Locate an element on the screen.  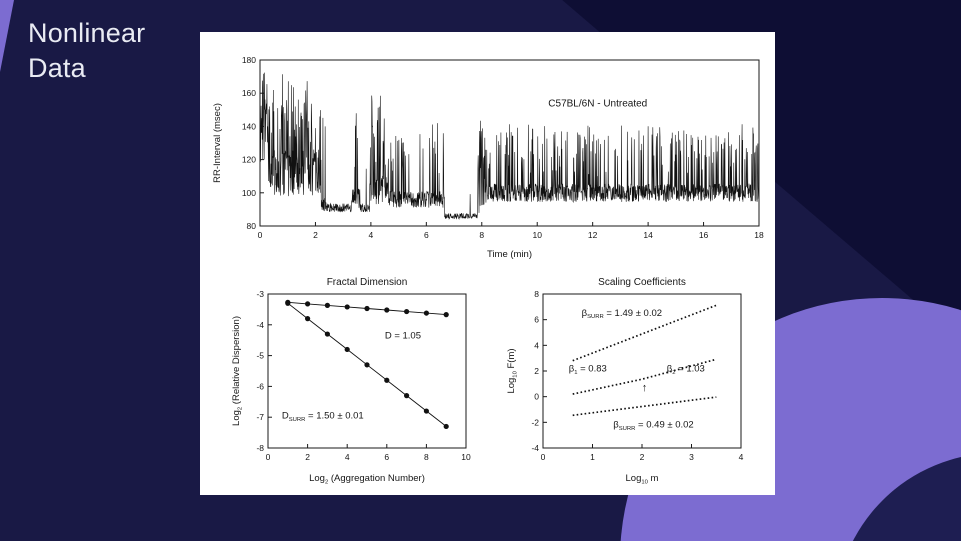
svg-text: βSURR = 0.49 ± 0.02 is located at coordinates (653, 425).